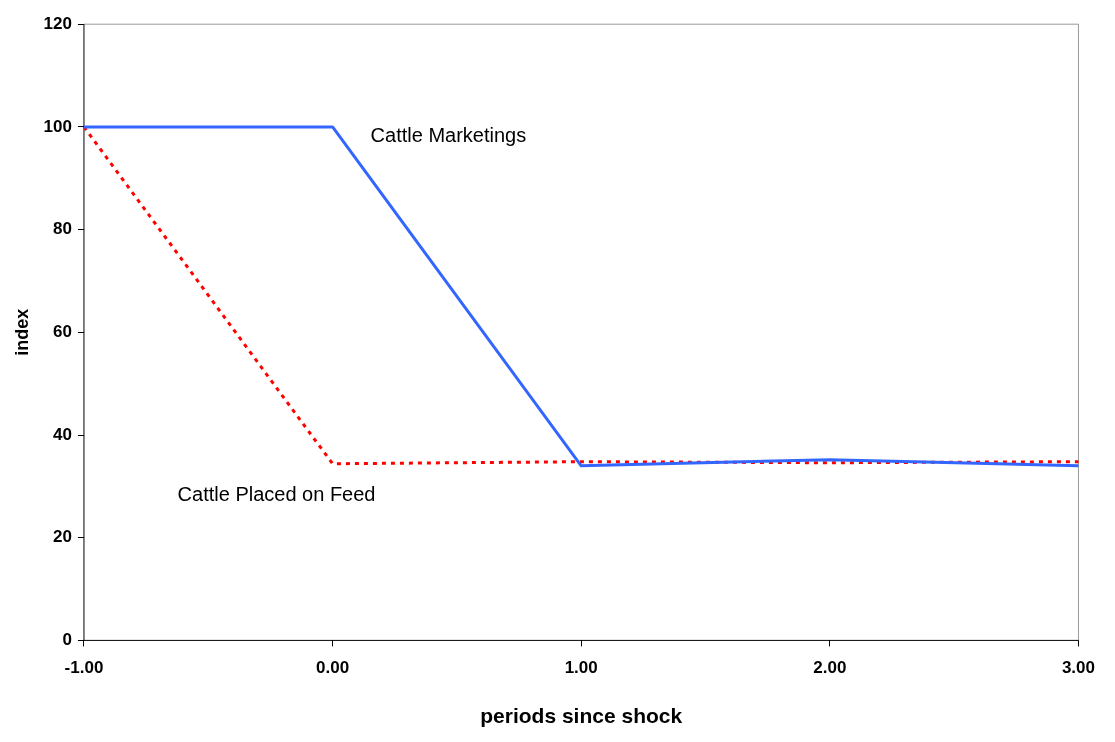  What do you see at coordinates (84, 668) in the screenshot?
I see `x-tick-label: -1.00` at bounding box center [84, 668].